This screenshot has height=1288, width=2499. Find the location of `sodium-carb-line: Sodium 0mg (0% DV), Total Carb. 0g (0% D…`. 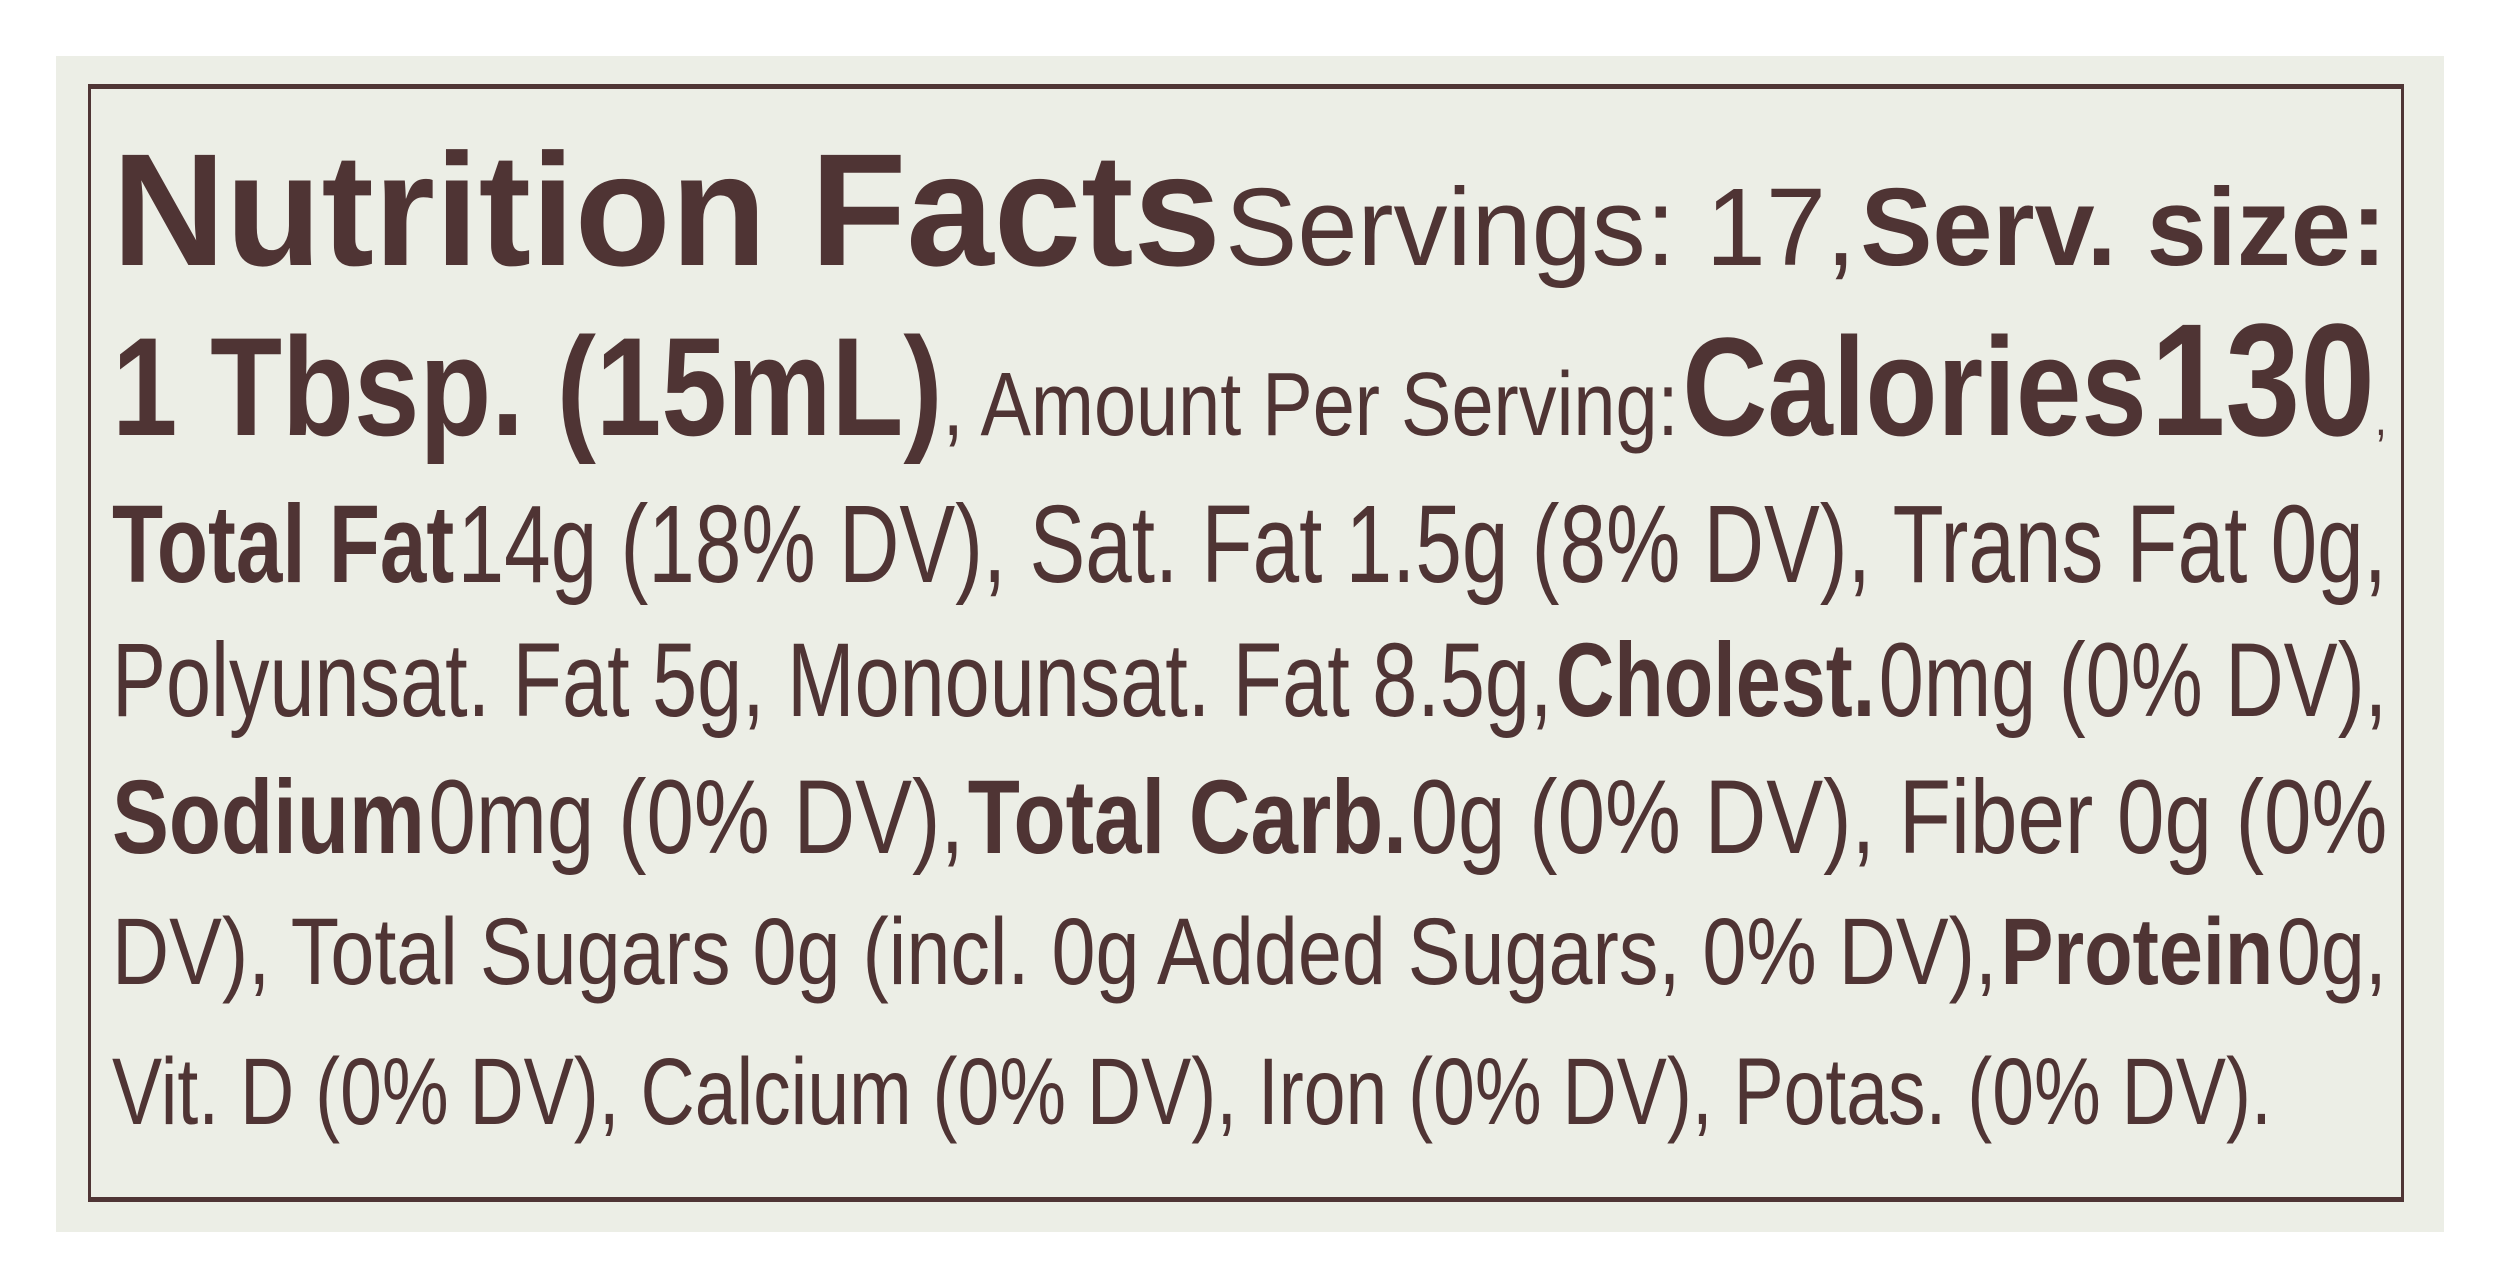

sodium-carb-line: Sodium 0mg (0% DV), Total Carb. 0g (0% D… is located at coordinates (1249, 817).